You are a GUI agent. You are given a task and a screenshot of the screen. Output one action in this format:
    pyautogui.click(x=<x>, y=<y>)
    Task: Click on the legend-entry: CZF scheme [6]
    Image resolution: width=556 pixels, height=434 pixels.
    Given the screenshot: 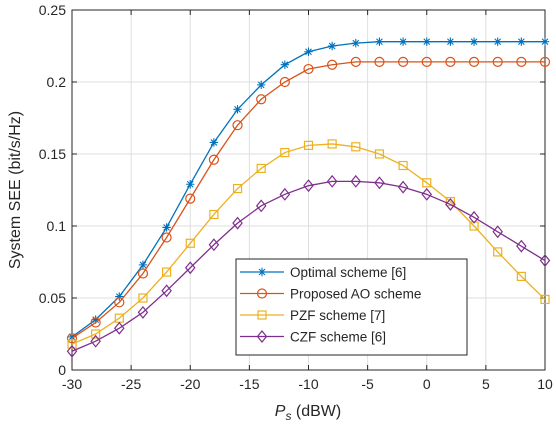 What is the action you would take?
    pyautogui.click(x=313, y=337)
    